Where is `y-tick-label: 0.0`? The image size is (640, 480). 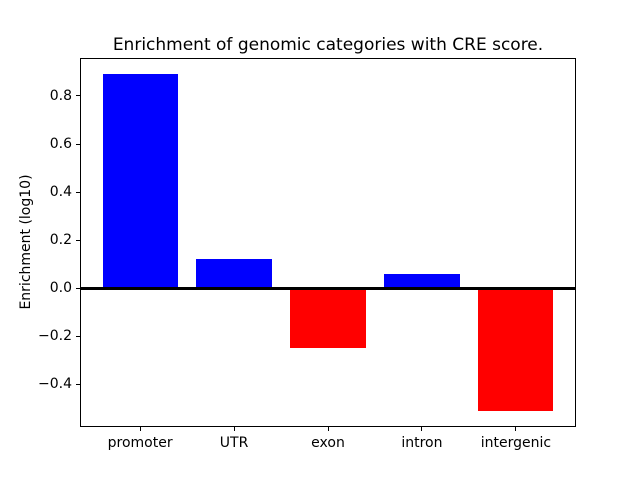
y-tick-label: 0.0 is located at coordinates (60, 288).